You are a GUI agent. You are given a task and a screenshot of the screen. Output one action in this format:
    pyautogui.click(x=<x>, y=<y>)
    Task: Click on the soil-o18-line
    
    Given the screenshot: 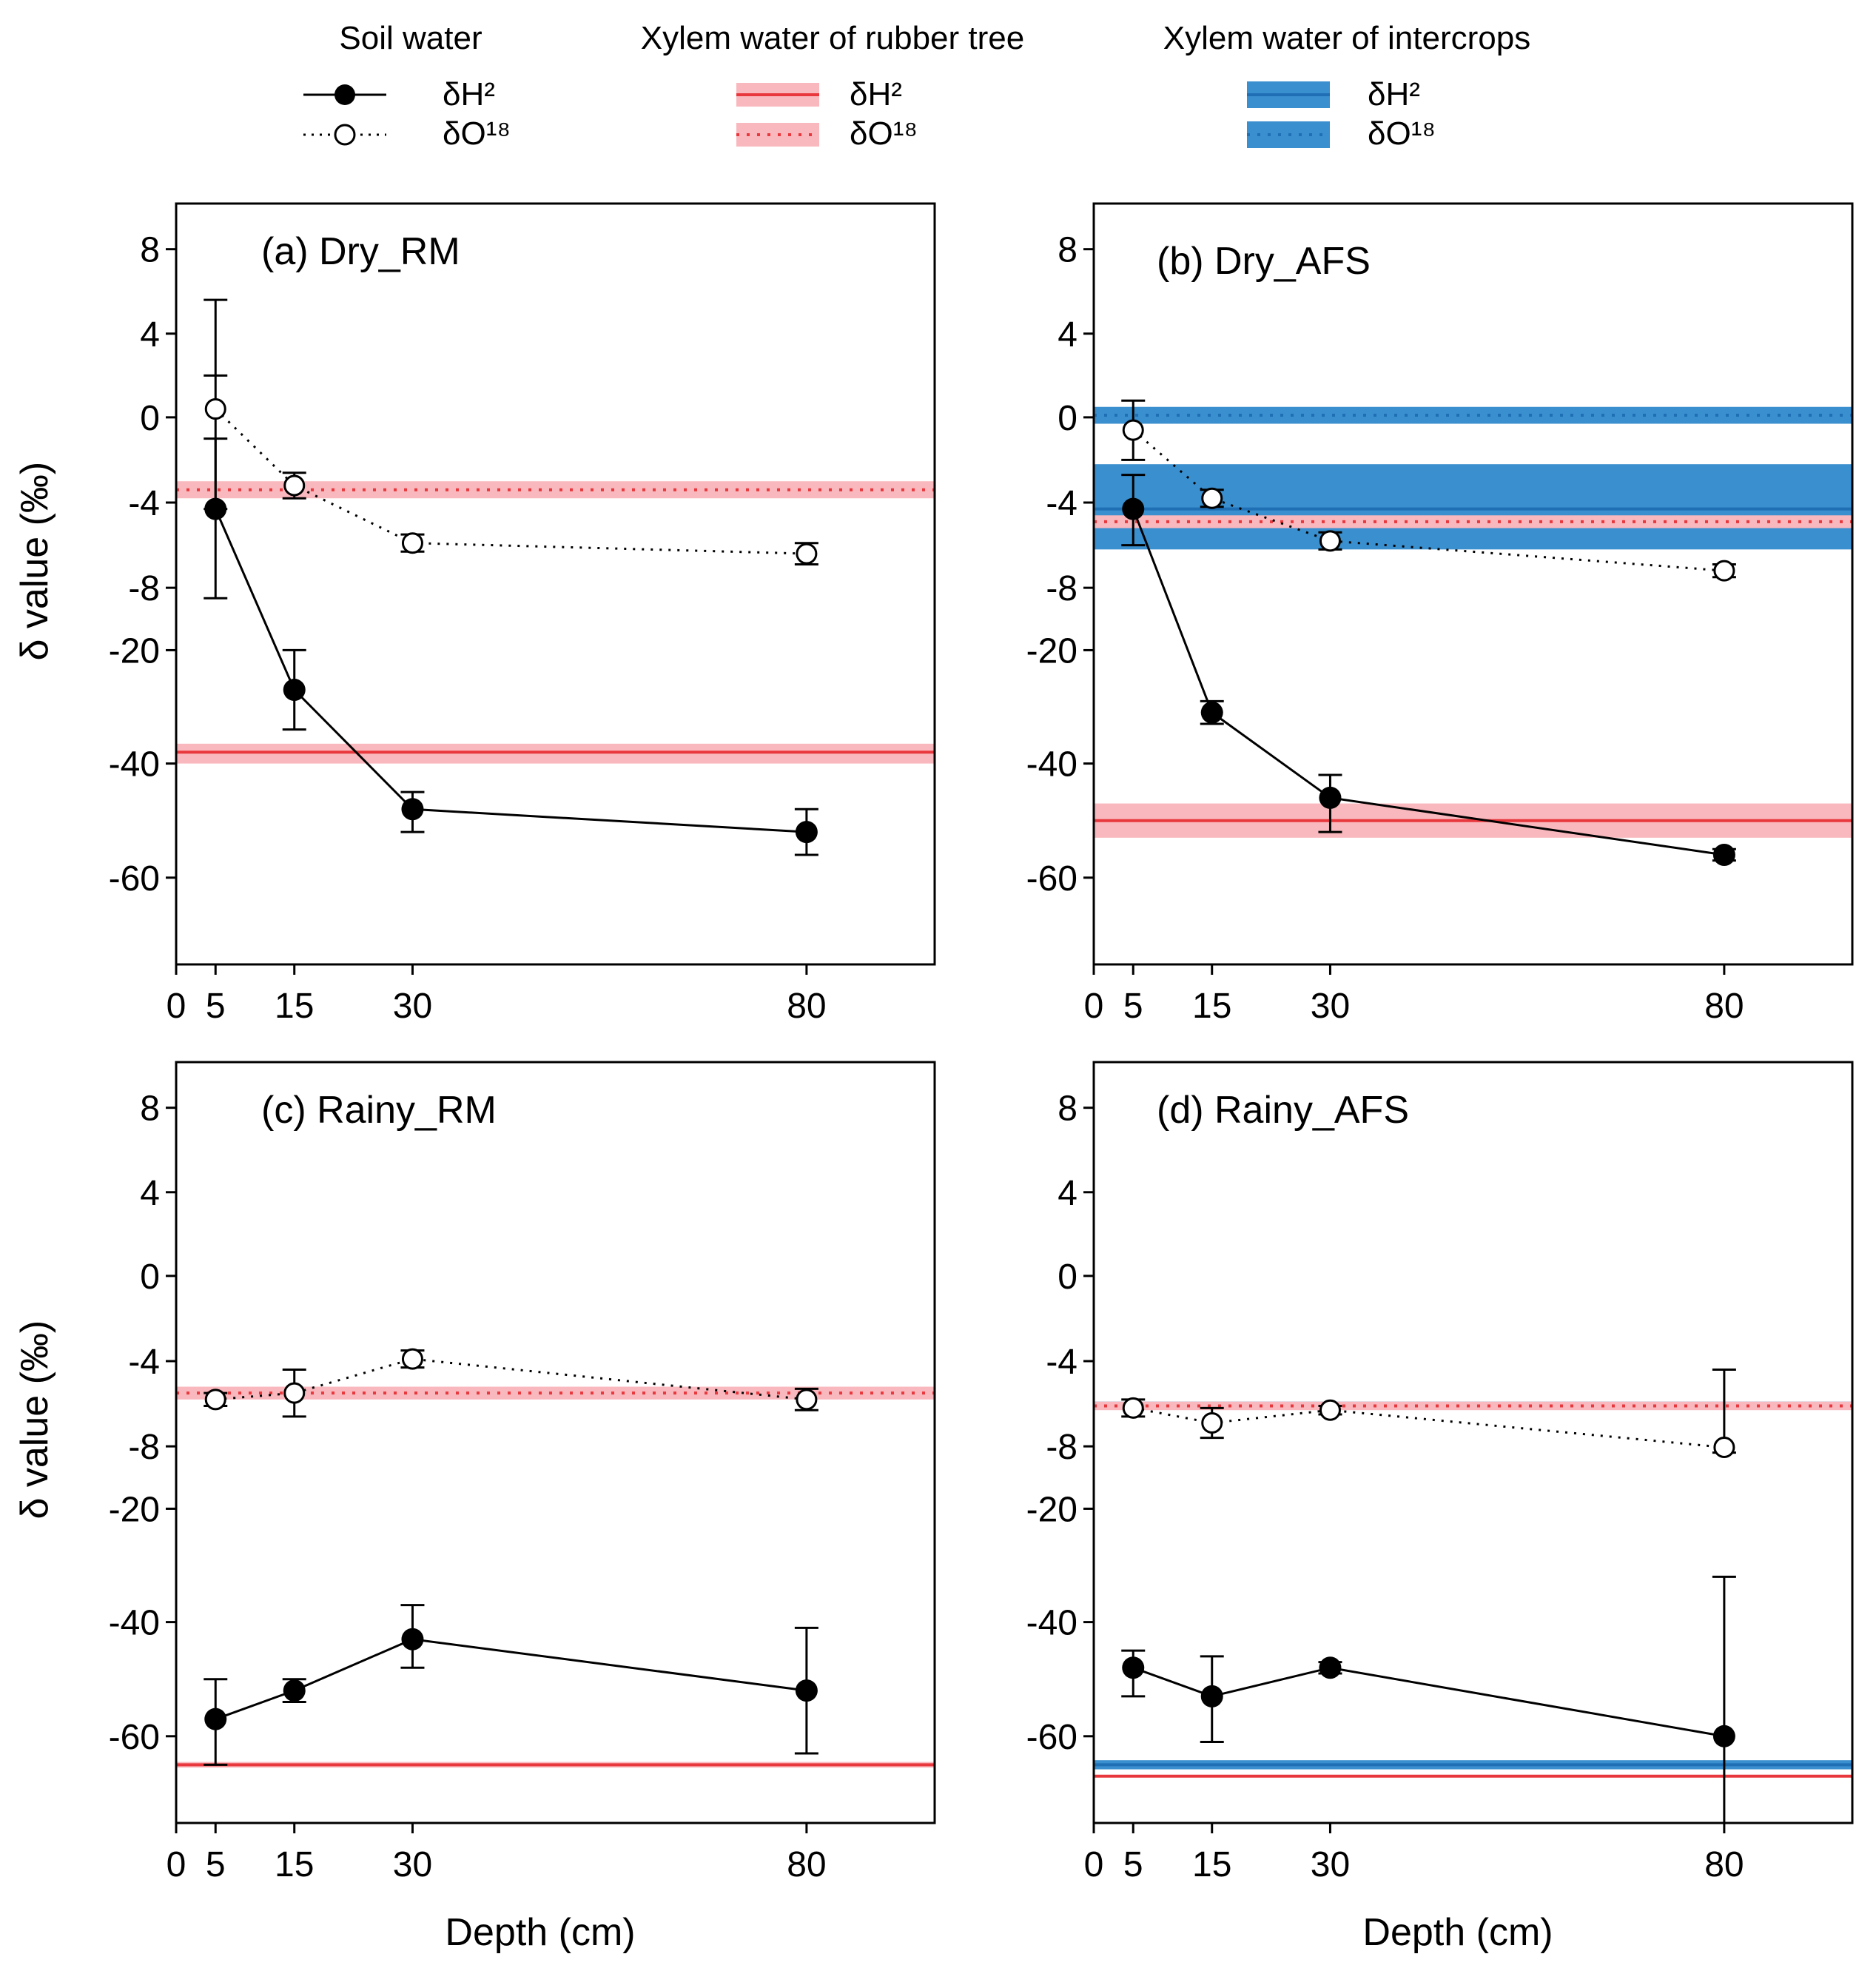 What is the action you would take?
    pyautogui.click(x=1428, y=1427)
    